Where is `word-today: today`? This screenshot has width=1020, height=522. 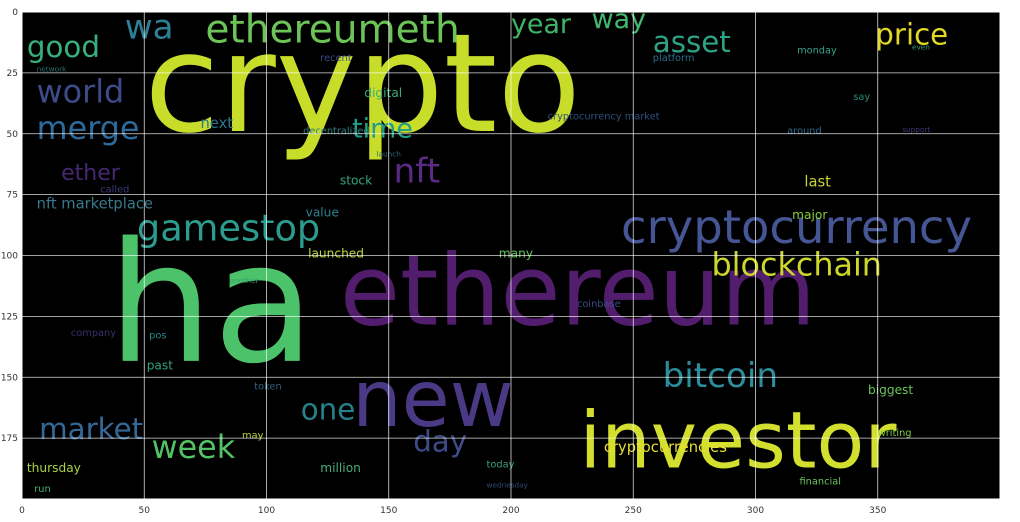 word-today: today is located at coordinates (501, 465).